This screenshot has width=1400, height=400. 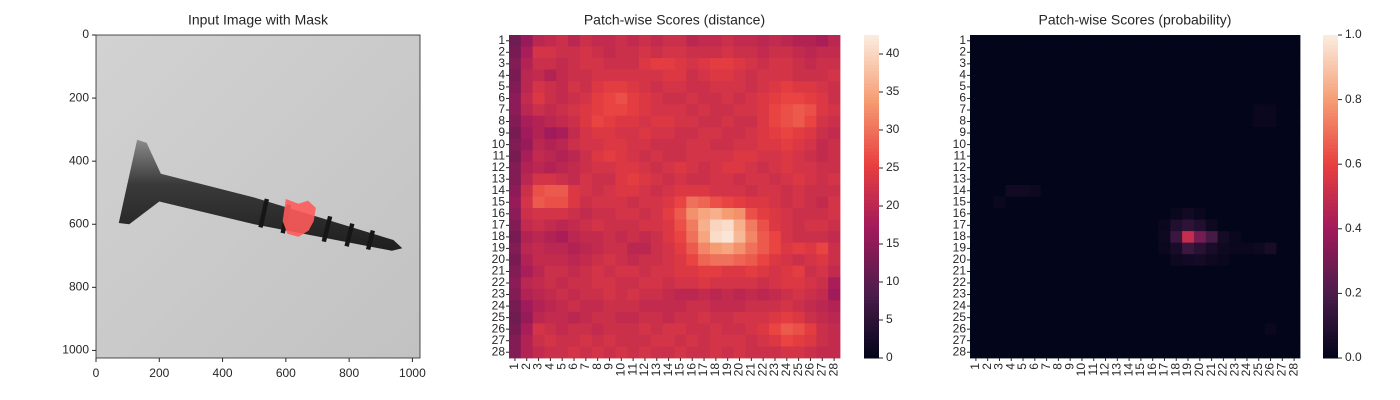 I want to click on y-tick-label: 11, so click(x=960, y=155).